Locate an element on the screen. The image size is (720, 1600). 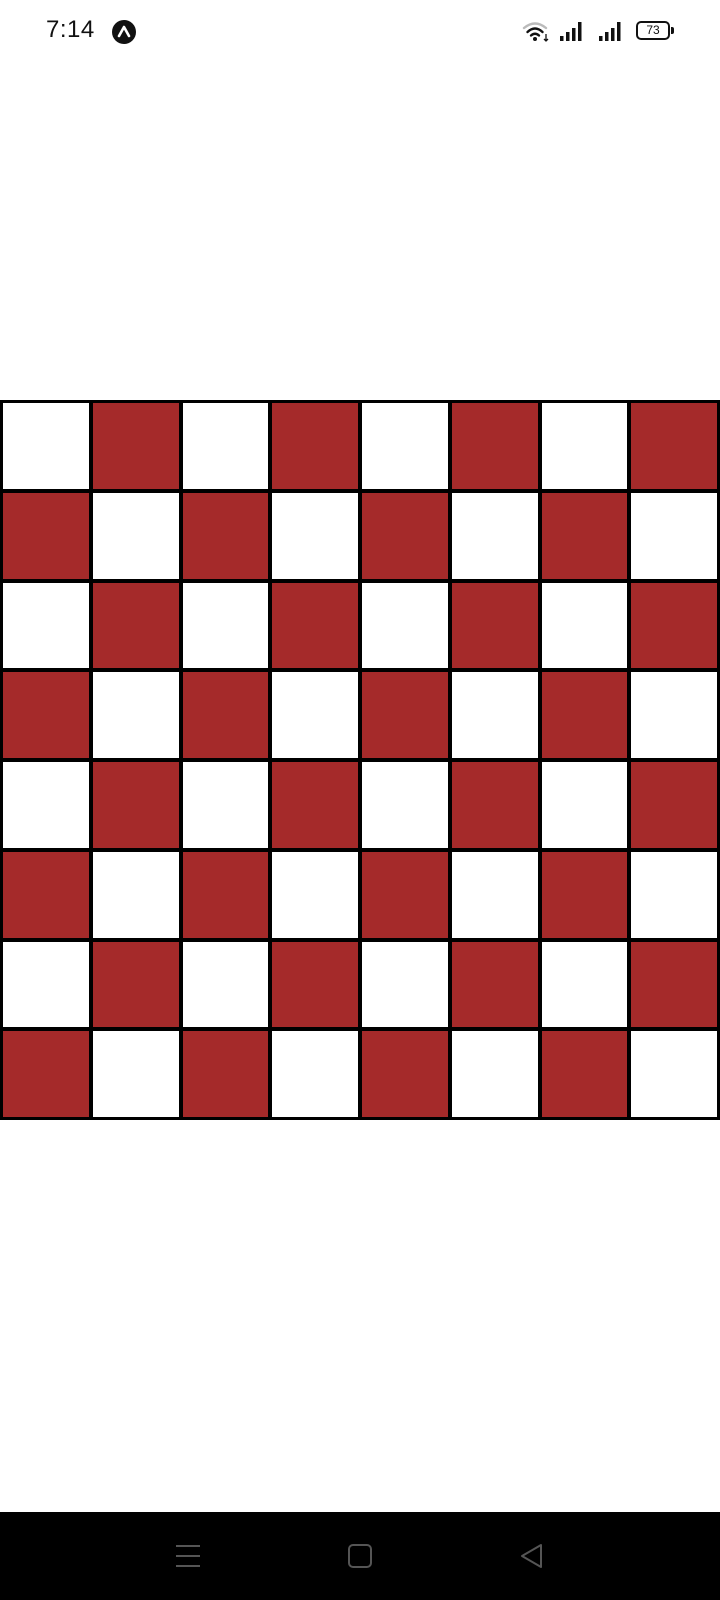
app-badge-icon is located at coordinates (124, 32).